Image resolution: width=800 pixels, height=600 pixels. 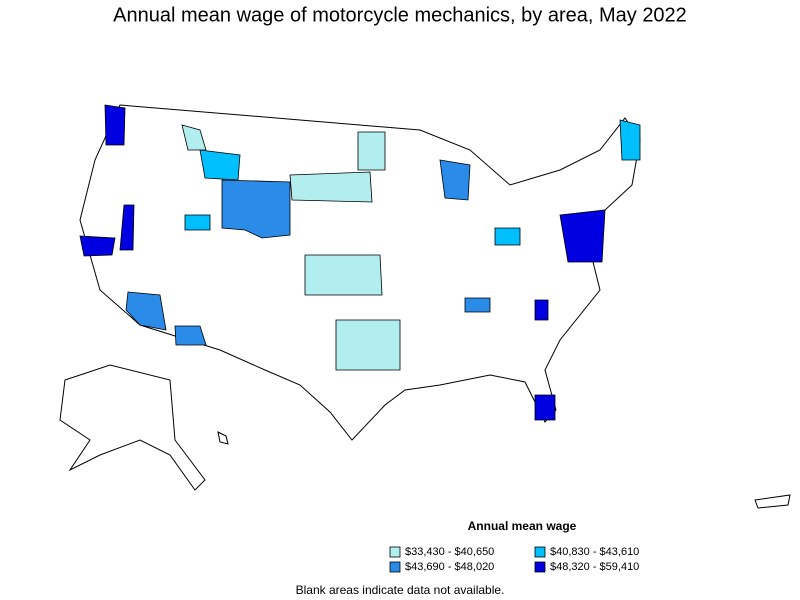 I want to click on puerto-rico, so click(x=772, y=501).